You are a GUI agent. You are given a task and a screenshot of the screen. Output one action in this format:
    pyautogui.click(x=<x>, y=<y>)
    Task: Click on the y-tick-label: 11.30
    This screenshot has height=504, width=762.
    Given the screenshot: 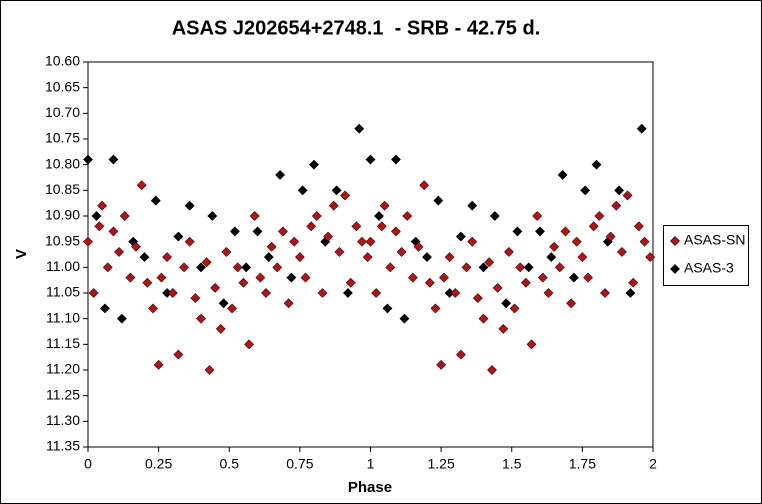 What is the action you would take?
    pyautogui.click(x=63, y=420)
    